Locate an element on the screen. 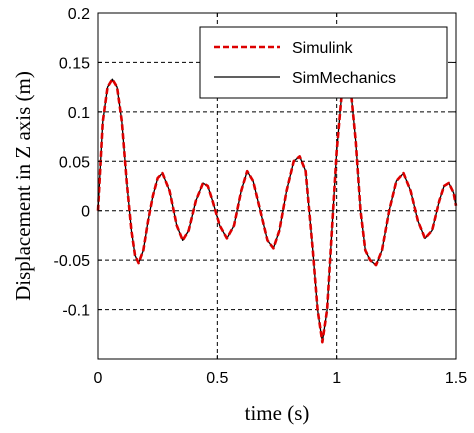 This screenshot has width=474, height=433. x-axis-label: time (s) is located at coordinates (277, 413).